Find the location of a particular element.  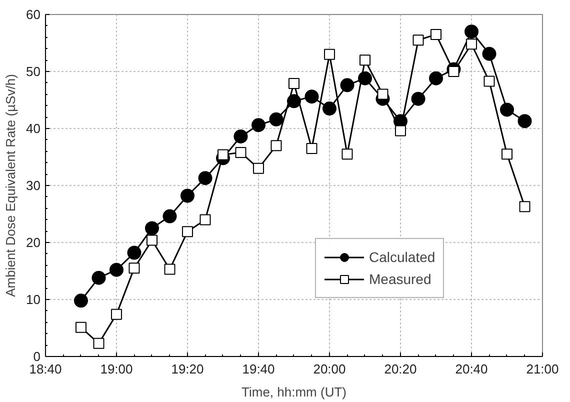

y-tick-label: 60 is located at coordinates (33, 14).